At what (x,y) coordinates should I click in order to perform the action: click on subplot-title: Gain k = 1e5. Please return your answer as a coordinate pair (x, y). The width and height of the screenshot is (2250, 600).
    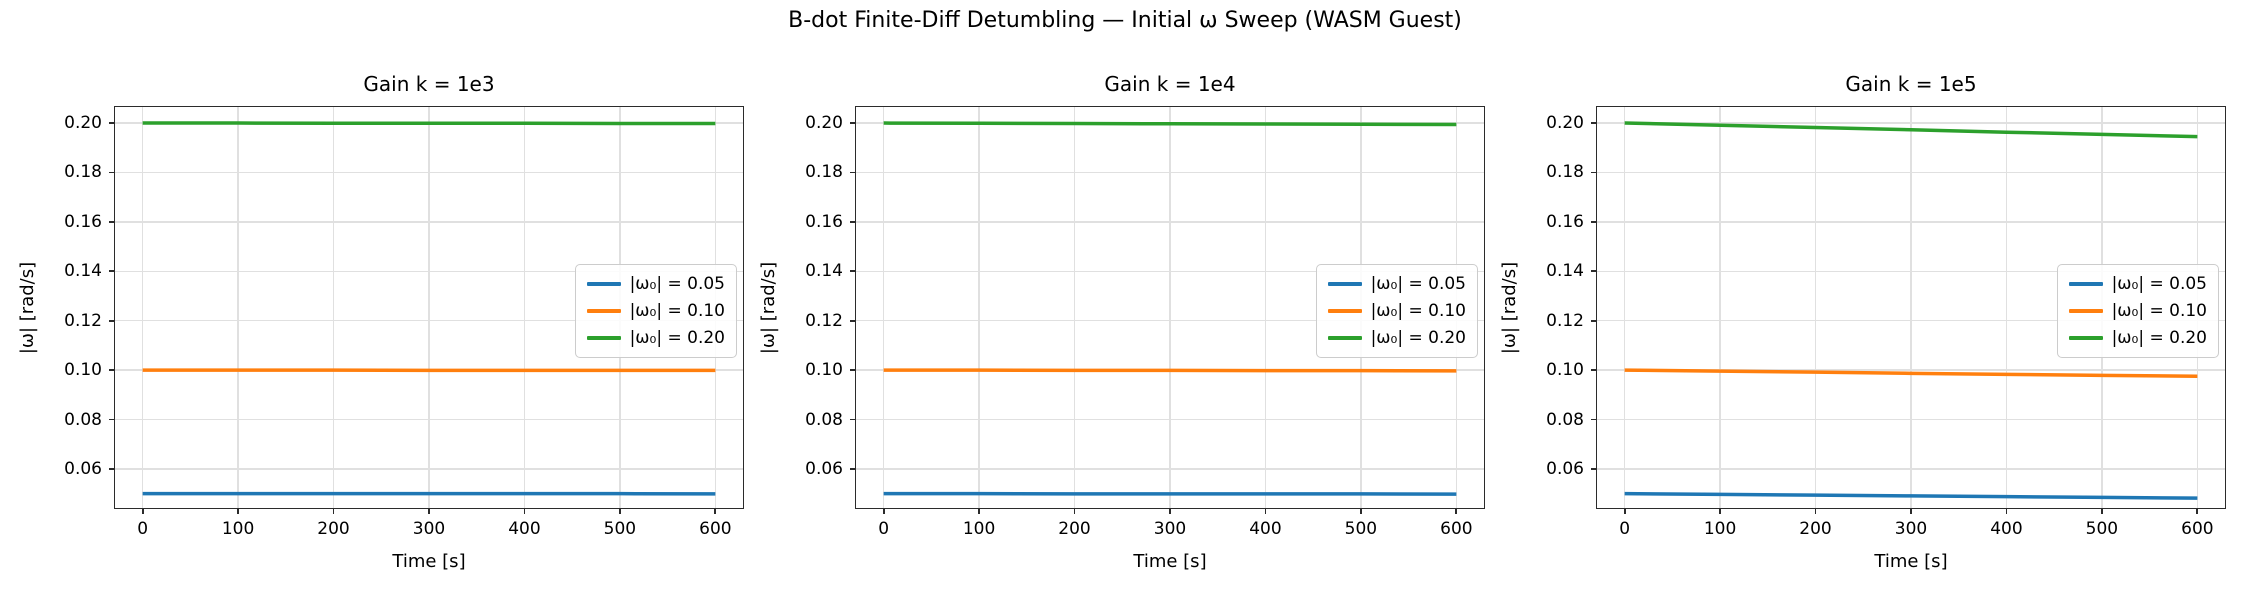
    Looking at the image, I should click on (1911, 84).